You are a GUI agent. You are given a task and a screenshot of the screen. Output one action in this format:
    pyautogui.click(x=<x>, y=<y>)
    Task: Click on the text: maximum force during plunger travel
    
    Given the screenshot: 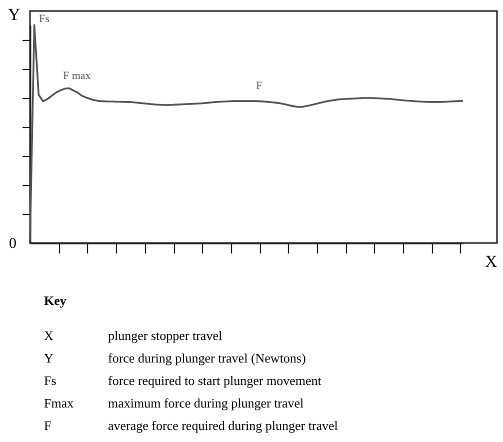 What is the action you would take?
    pyautogui.click(x=206, y=403)
    